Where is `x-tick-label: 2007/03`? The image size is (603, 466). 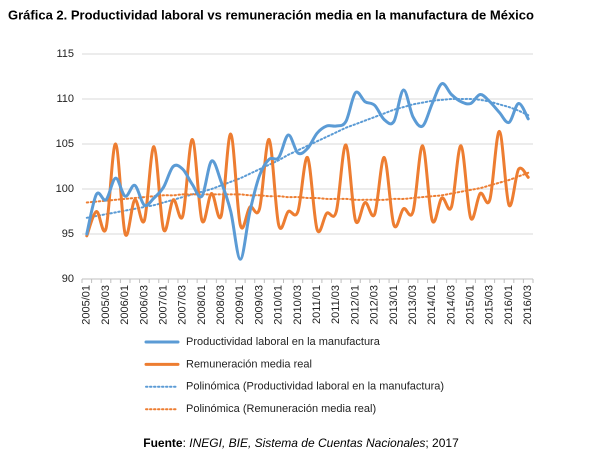
x-tick-label: 2007/03 is located at coordinates (183, 305).